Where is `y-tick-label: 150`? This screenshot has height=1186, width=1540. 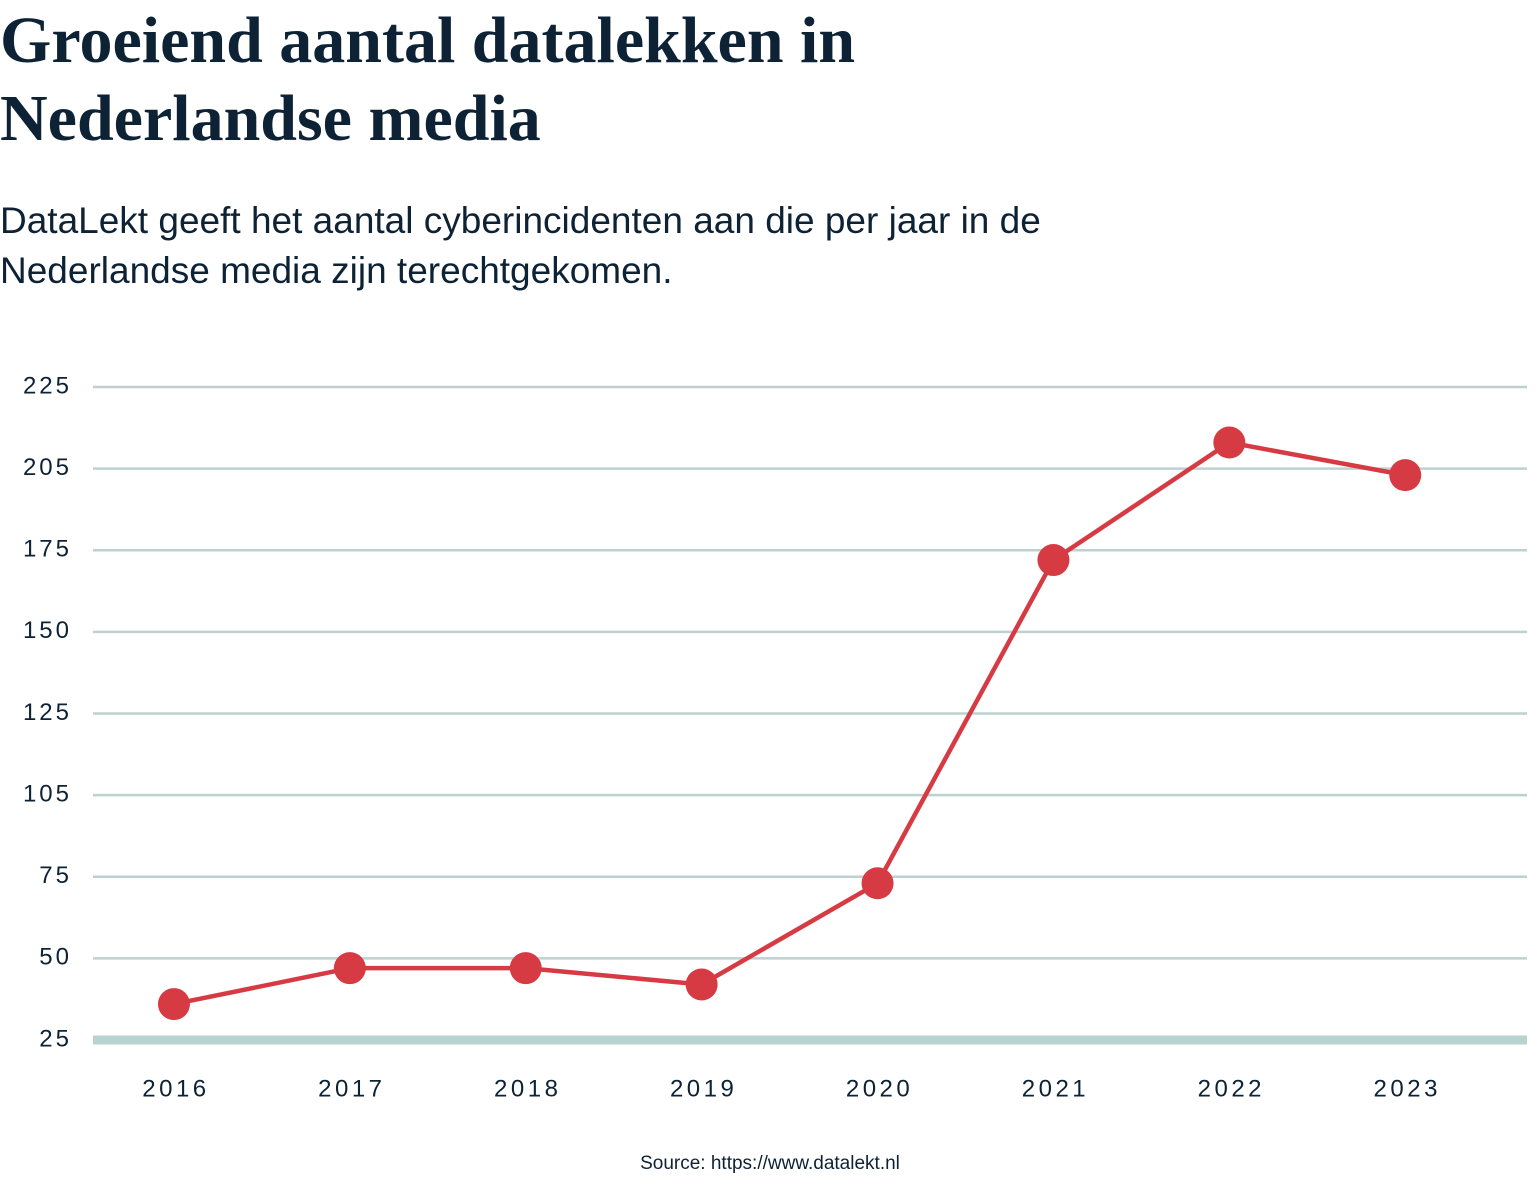
y-tick-label: 150 is located at coordinates (47, 630).